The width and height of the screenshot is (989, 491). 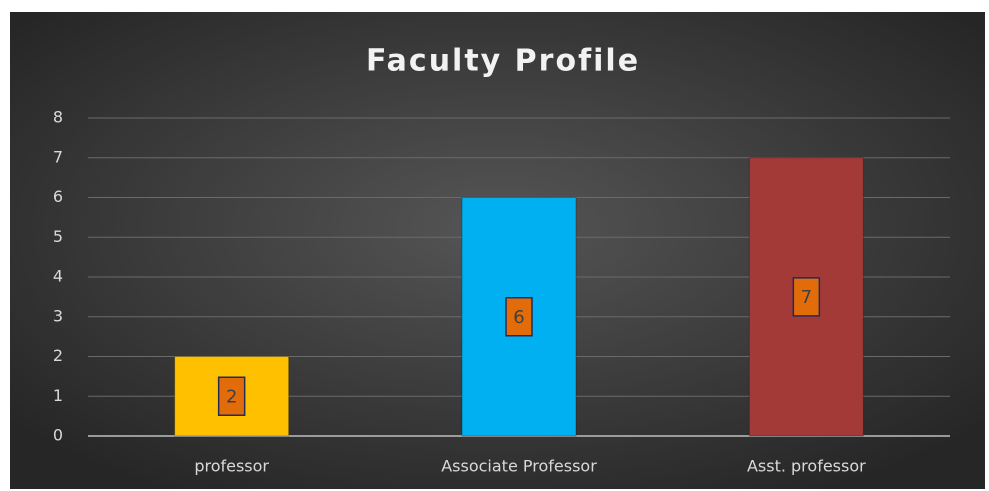 I want to click on y-tick-label: 3, so click(x=58, y=315).